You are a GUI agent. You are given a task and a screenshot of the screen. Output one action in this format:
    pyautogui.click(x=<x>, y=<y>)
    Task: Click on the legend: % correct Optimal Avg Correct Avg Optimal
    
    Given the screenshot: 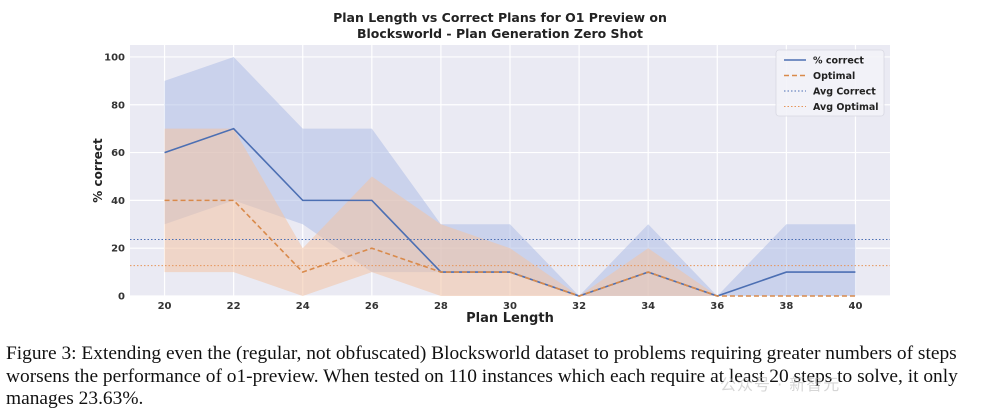 What is the action you would take?
    pyautogui.click(x=830, y=83)
    